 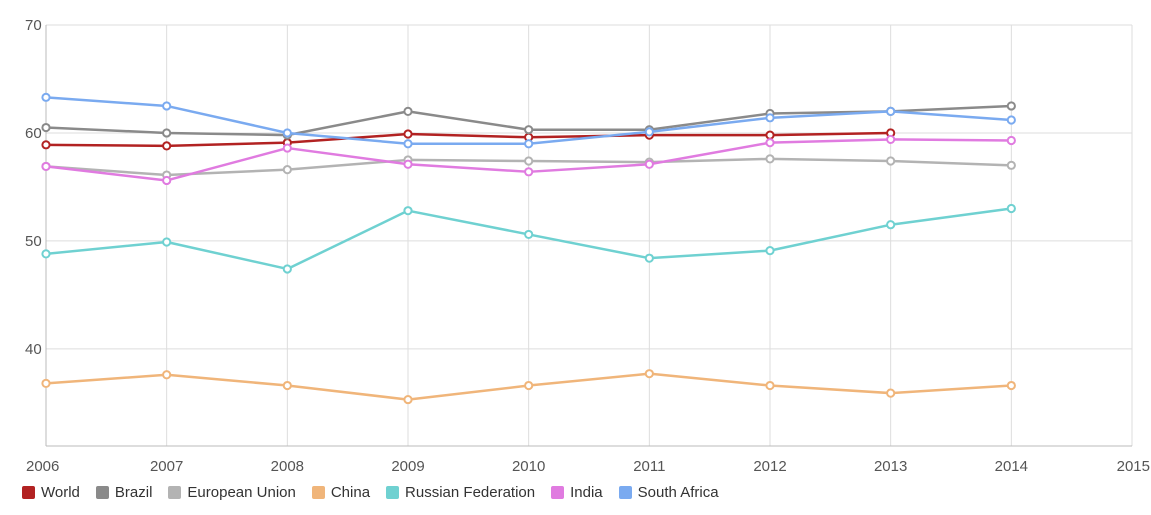 I want to click on x-tick-label: 2006, so click(x=42, y=466).